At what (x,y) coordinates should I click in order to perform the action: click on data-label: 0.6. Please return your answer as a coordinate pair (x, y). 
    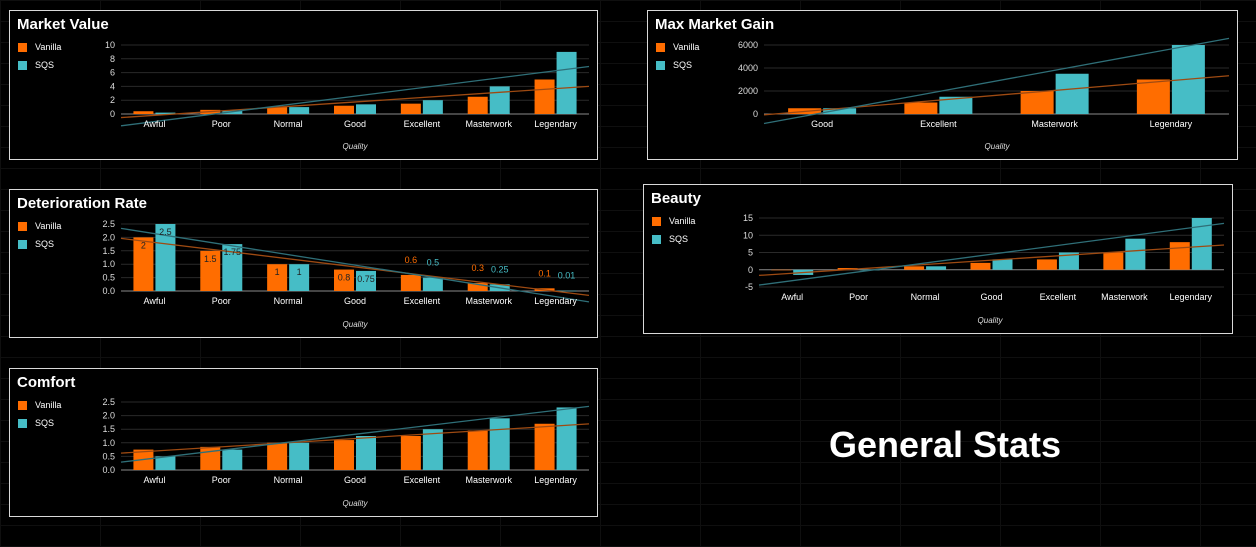
    Looking at the image, I should click on (411, 260).